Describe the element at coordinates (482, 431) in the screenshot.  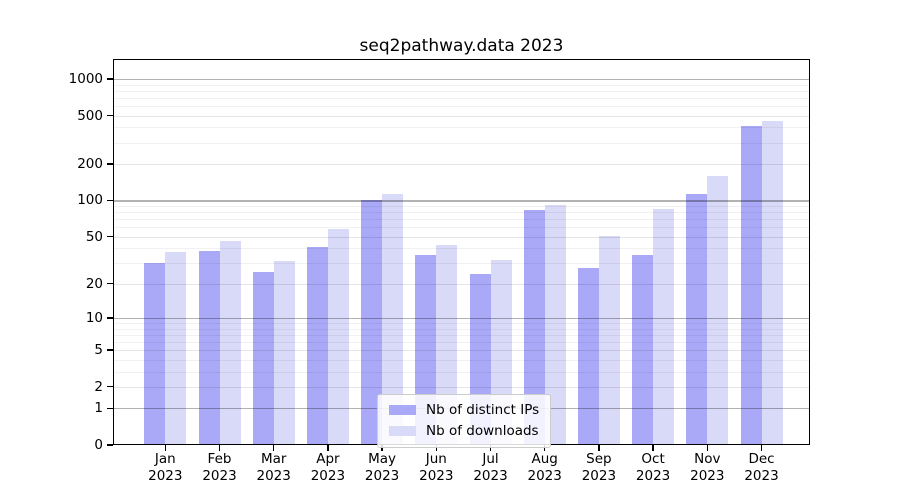
I see `legend-label-downloads: Nb of downloads` at that location.